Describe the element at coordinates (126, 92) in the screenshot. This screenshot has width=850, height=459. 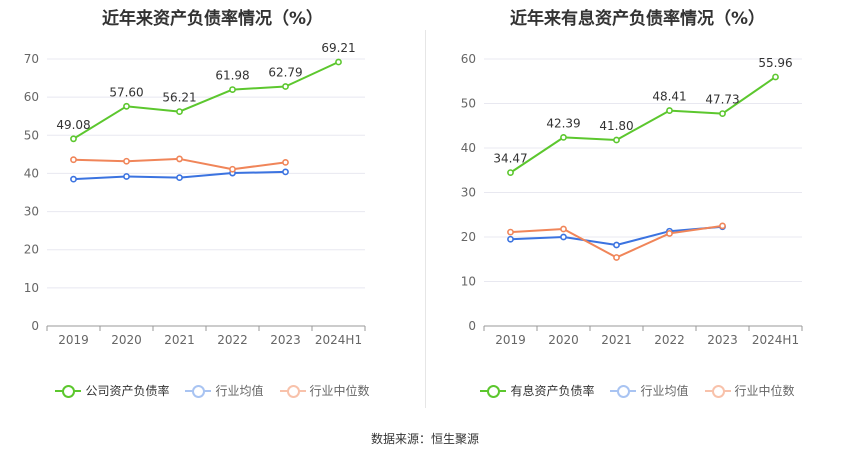
I see `data-label: 57.60` at that location.